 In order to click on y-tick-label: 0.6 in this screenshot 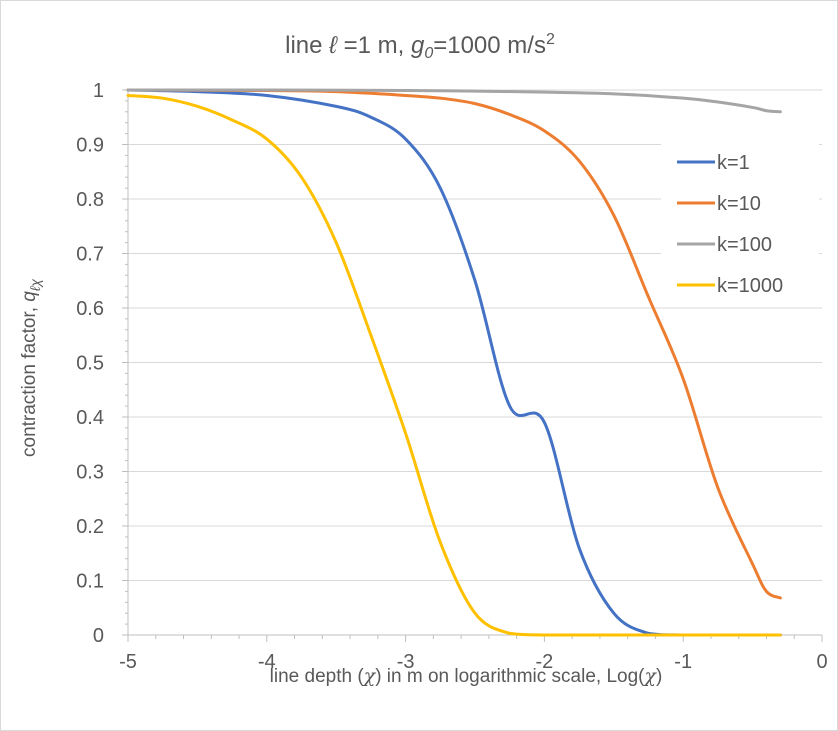, I will do `click(90, 309)`.